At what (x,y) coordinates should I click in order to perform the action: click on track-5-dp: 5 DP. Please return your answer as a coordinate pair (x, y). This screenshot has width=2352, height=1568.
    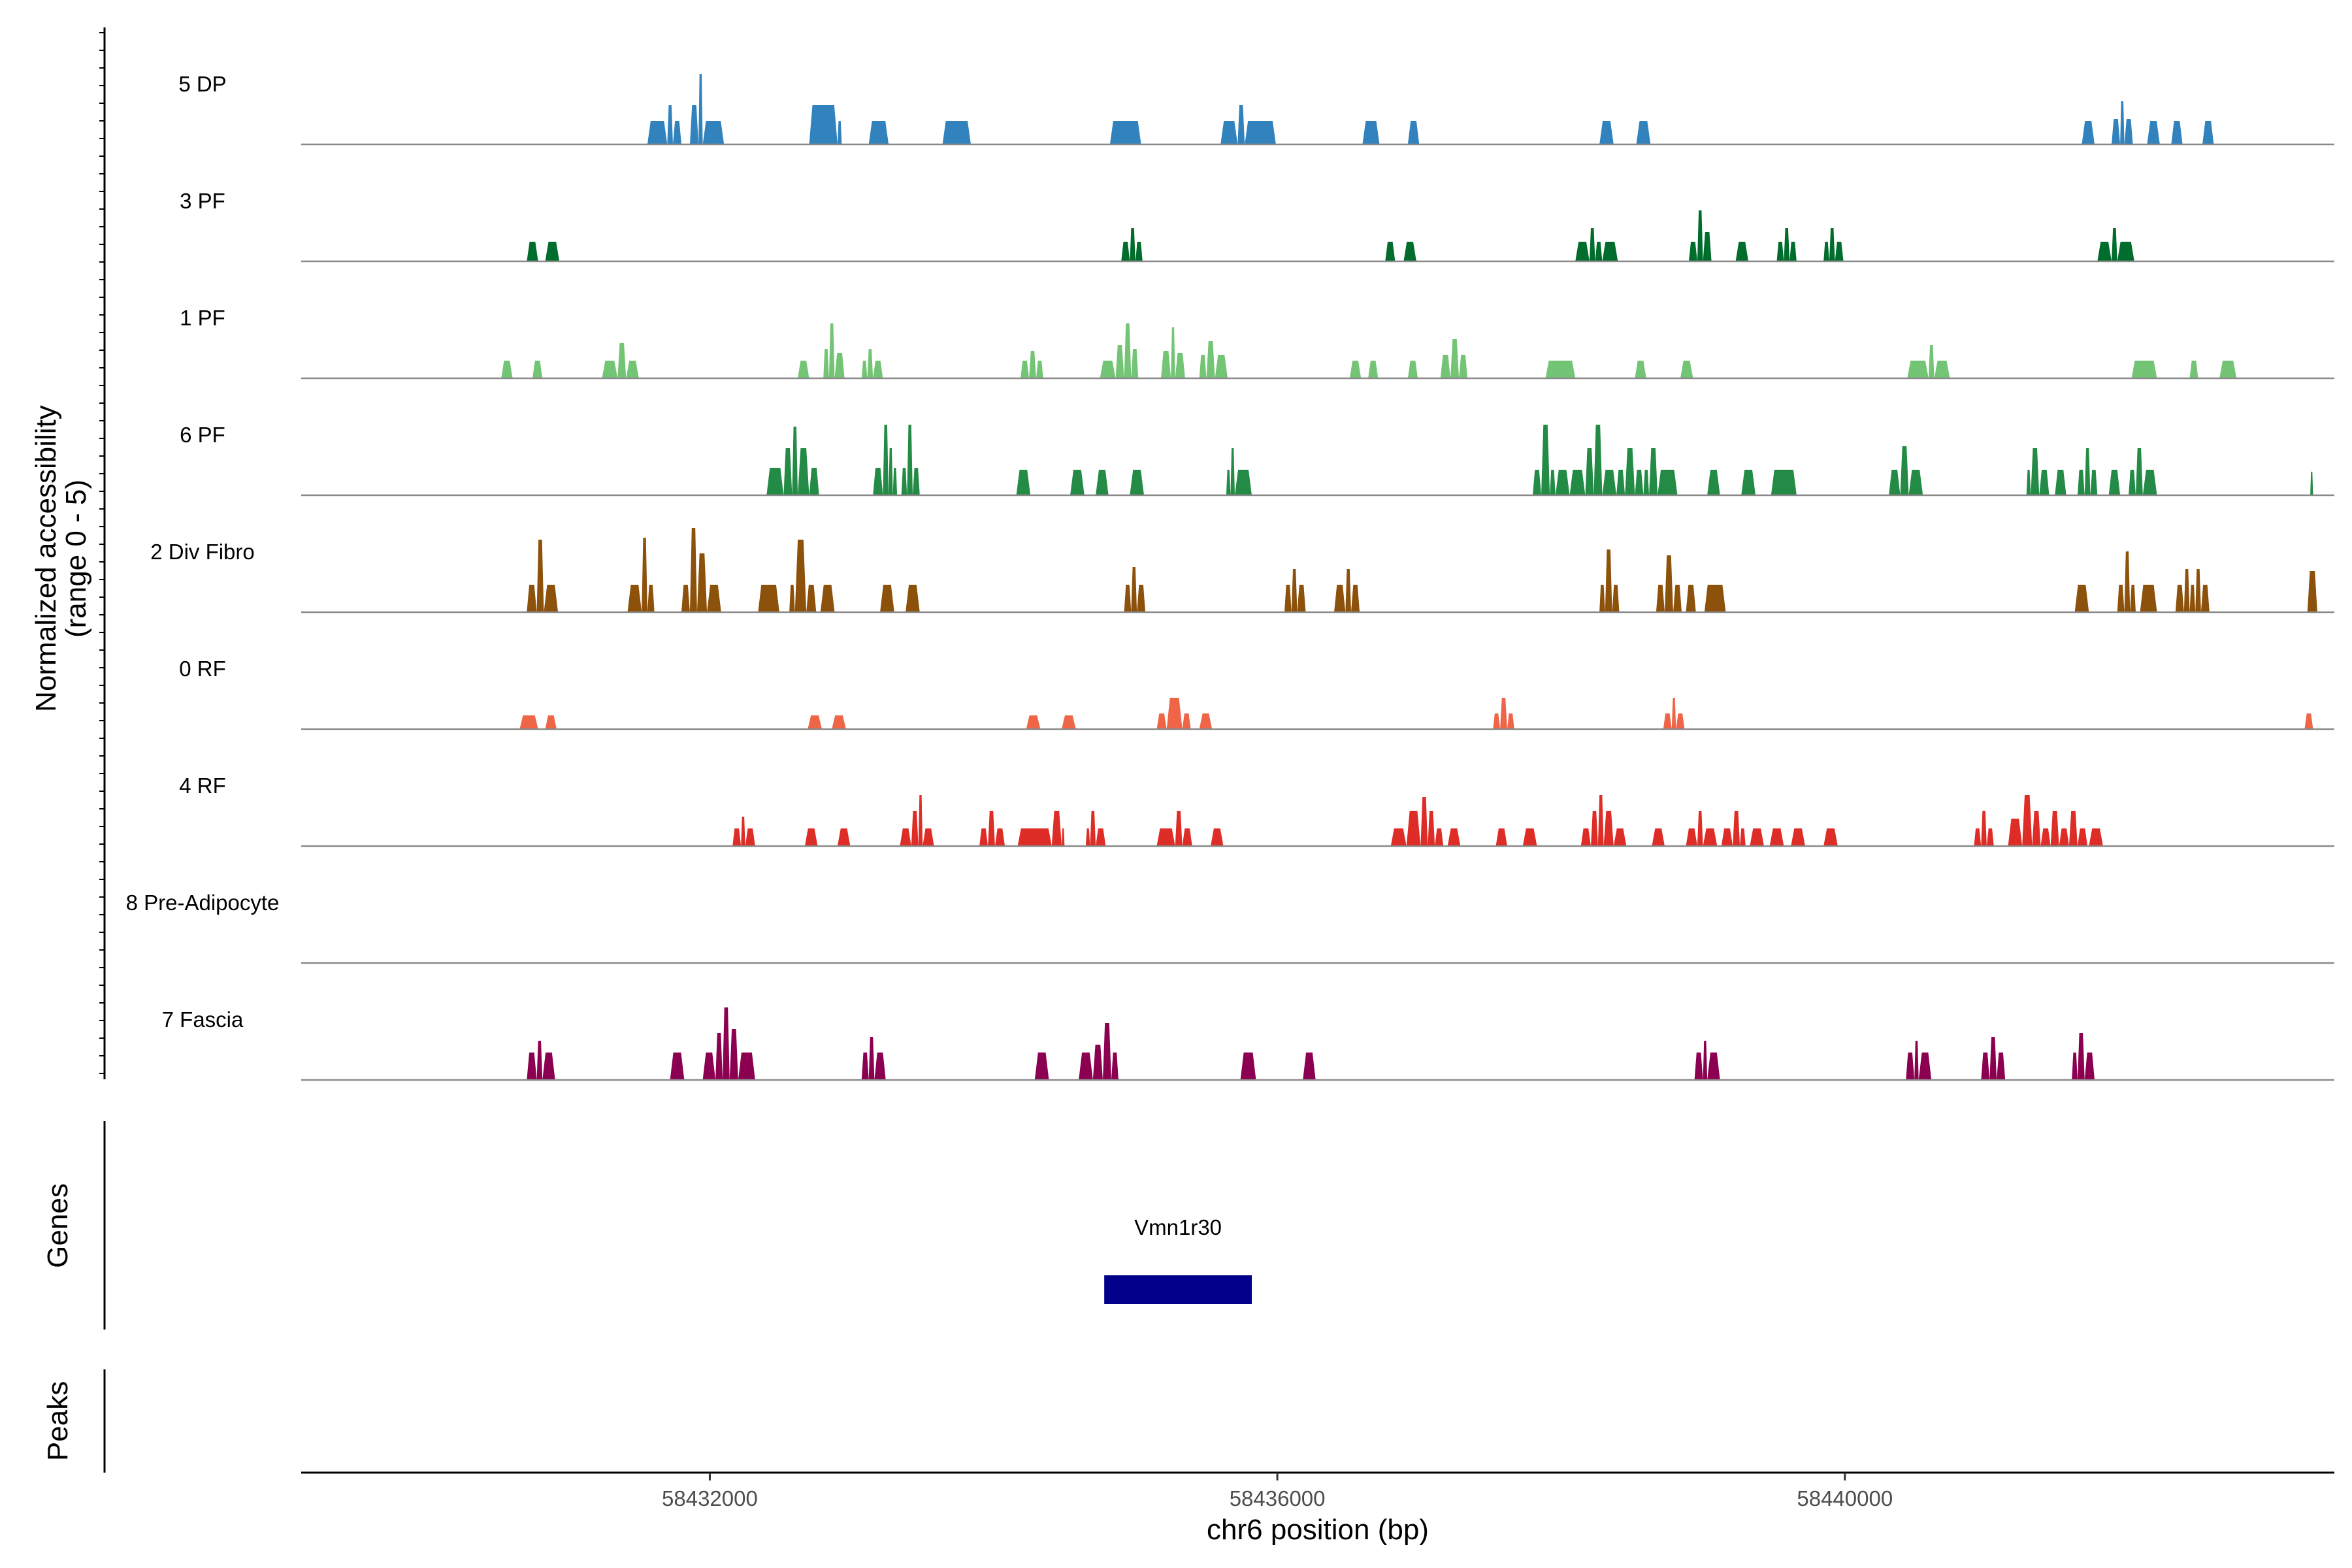
    Looking at the image, I should click on (1256, 109).